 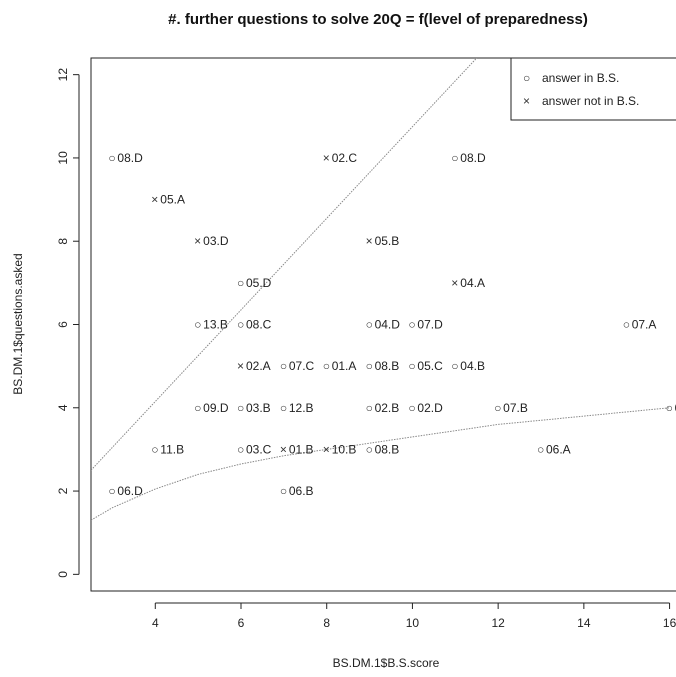 I want to click on point-label: 09.D, so click(x=216, y=408).